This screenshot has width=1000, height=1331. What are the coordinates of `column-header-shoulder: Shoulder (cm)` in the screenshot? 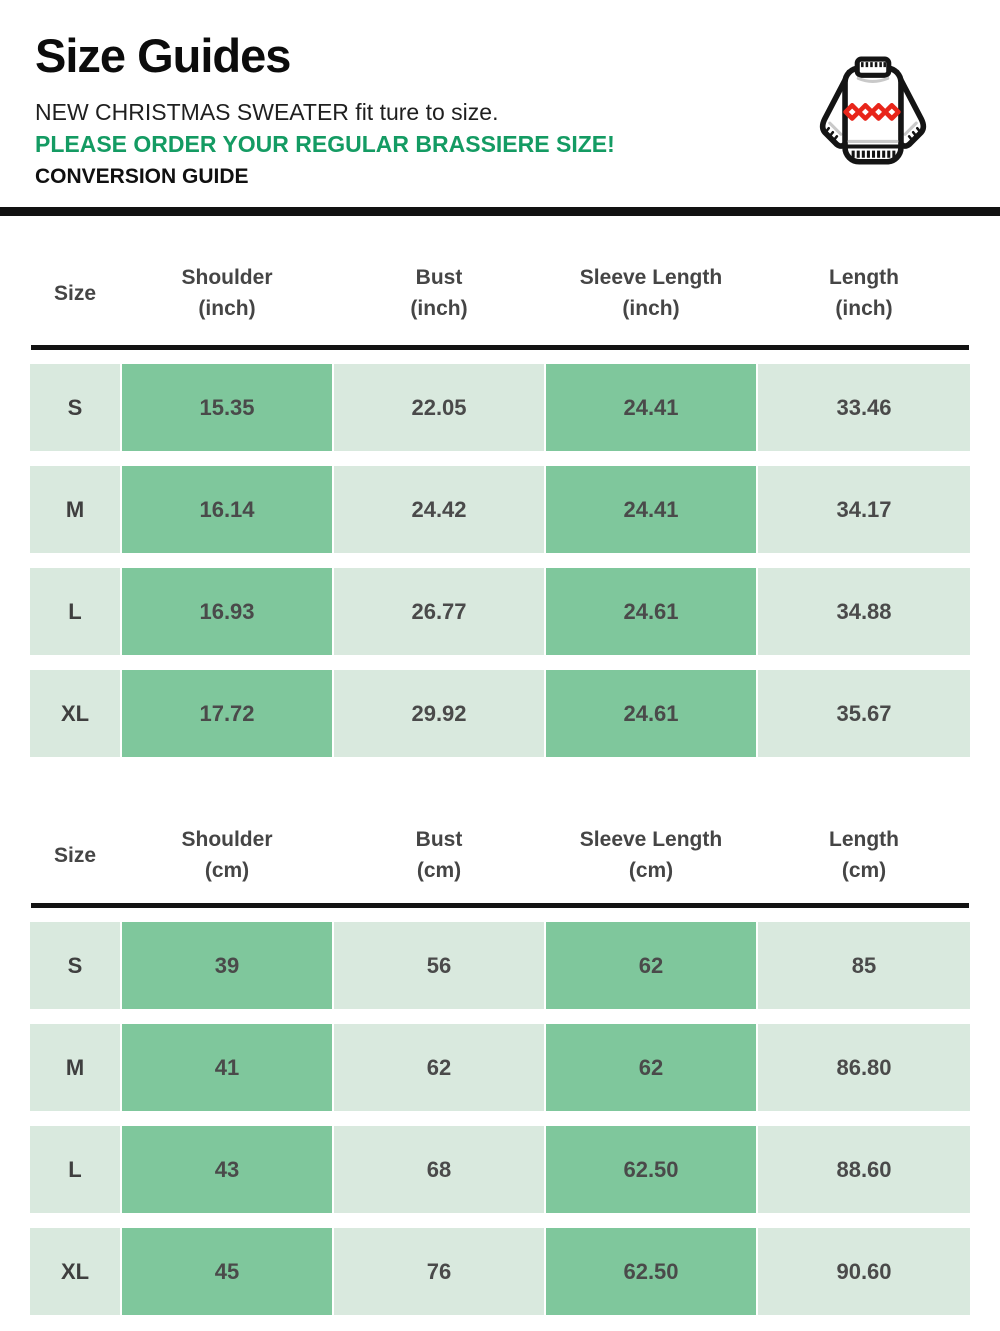 It's located at (227, 855).